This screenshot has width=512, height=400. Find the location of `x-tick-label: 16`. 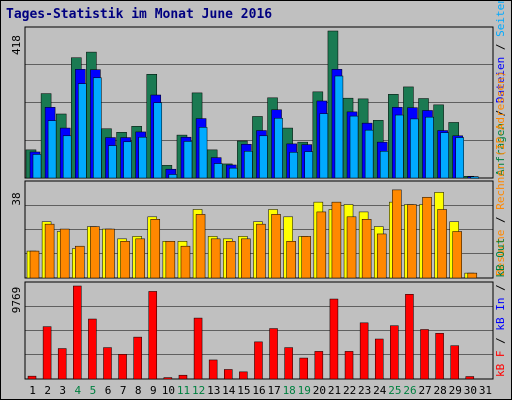

x-tick-label: 16 is located at coordinates (258, 390).